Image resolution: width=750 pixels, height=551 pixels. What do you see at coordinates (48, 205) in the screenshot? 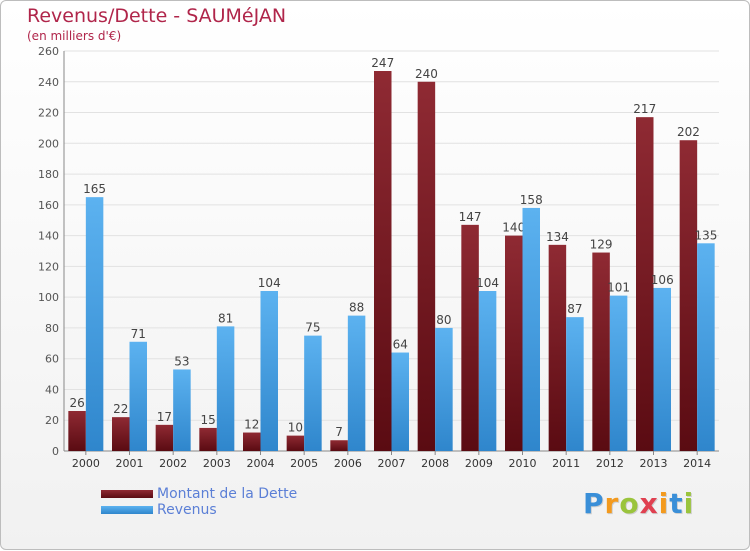
I see `y-tick-label: 160` at bounding box center [48, 205].